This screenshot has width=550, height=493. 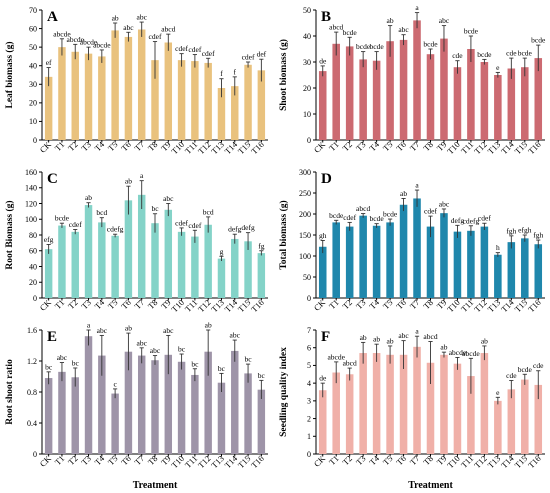 I want to click on significance-label: bc, so click(x=222, y=368).